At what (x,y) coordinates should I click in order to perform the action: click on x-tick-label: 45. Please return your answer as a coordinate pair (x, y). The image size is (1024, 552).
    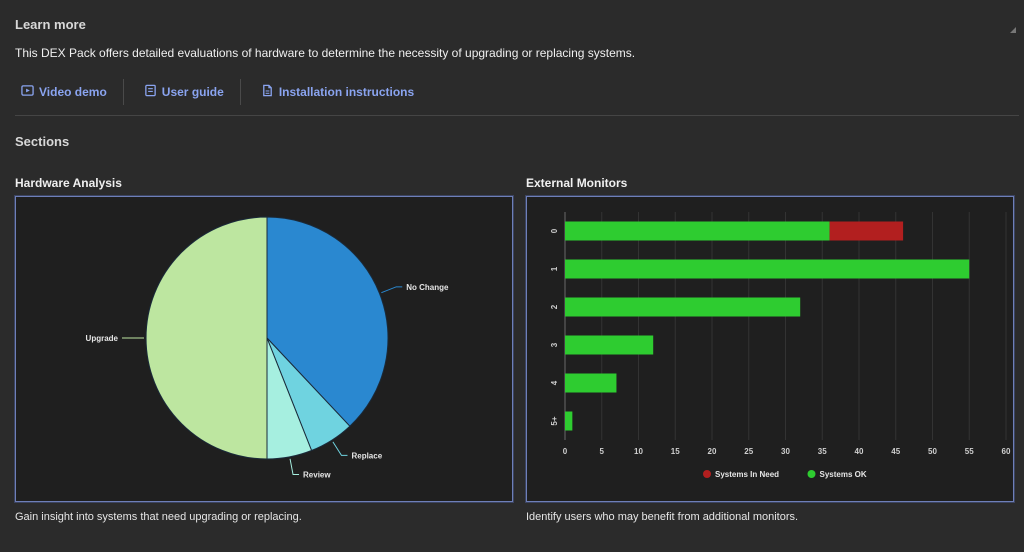
    Looking at the image, I should click on (895, 451).